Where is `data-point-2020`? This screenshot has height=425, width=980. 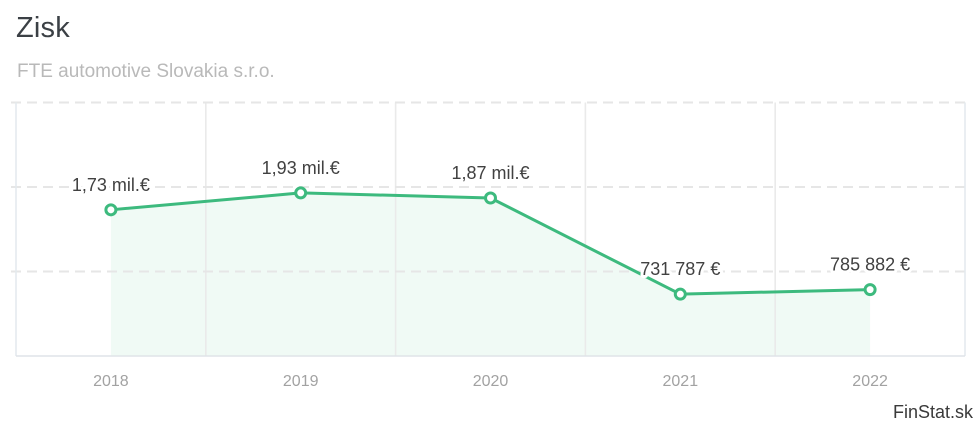
data-point-2020 is located at coordinates (490, 198).